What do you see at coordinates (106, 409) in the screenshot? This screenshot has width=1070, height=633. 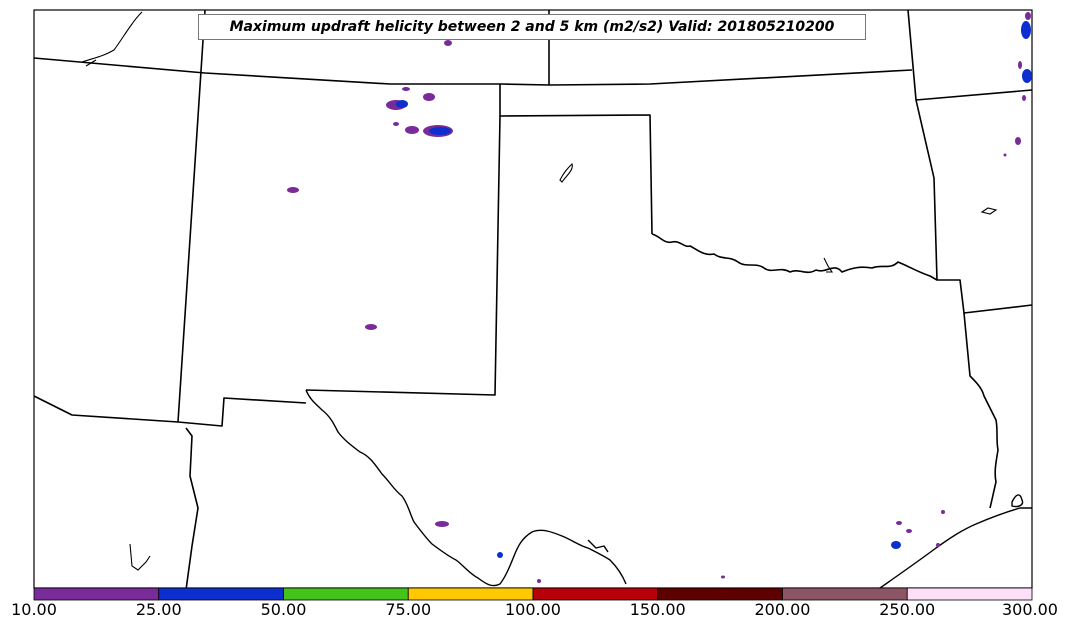 I see `border-arizona-southern` at bounding box center [106, 409].